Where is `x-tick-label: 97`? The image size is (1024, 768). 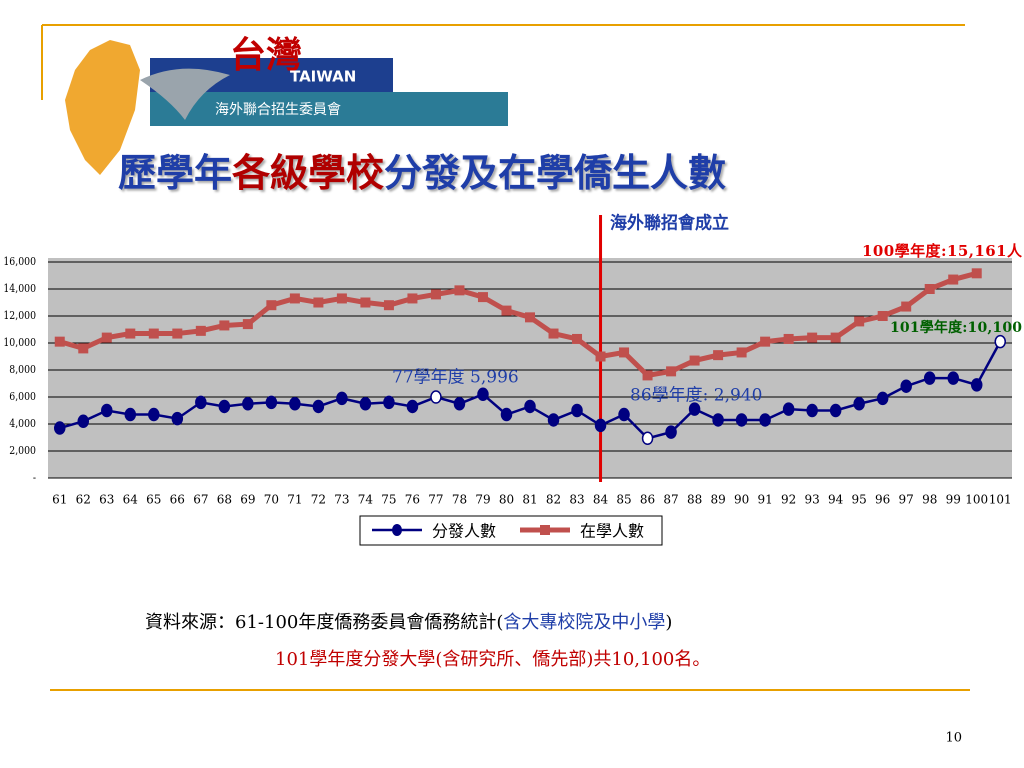
x-tick-label: 97 is located at coordinates (906, 500).